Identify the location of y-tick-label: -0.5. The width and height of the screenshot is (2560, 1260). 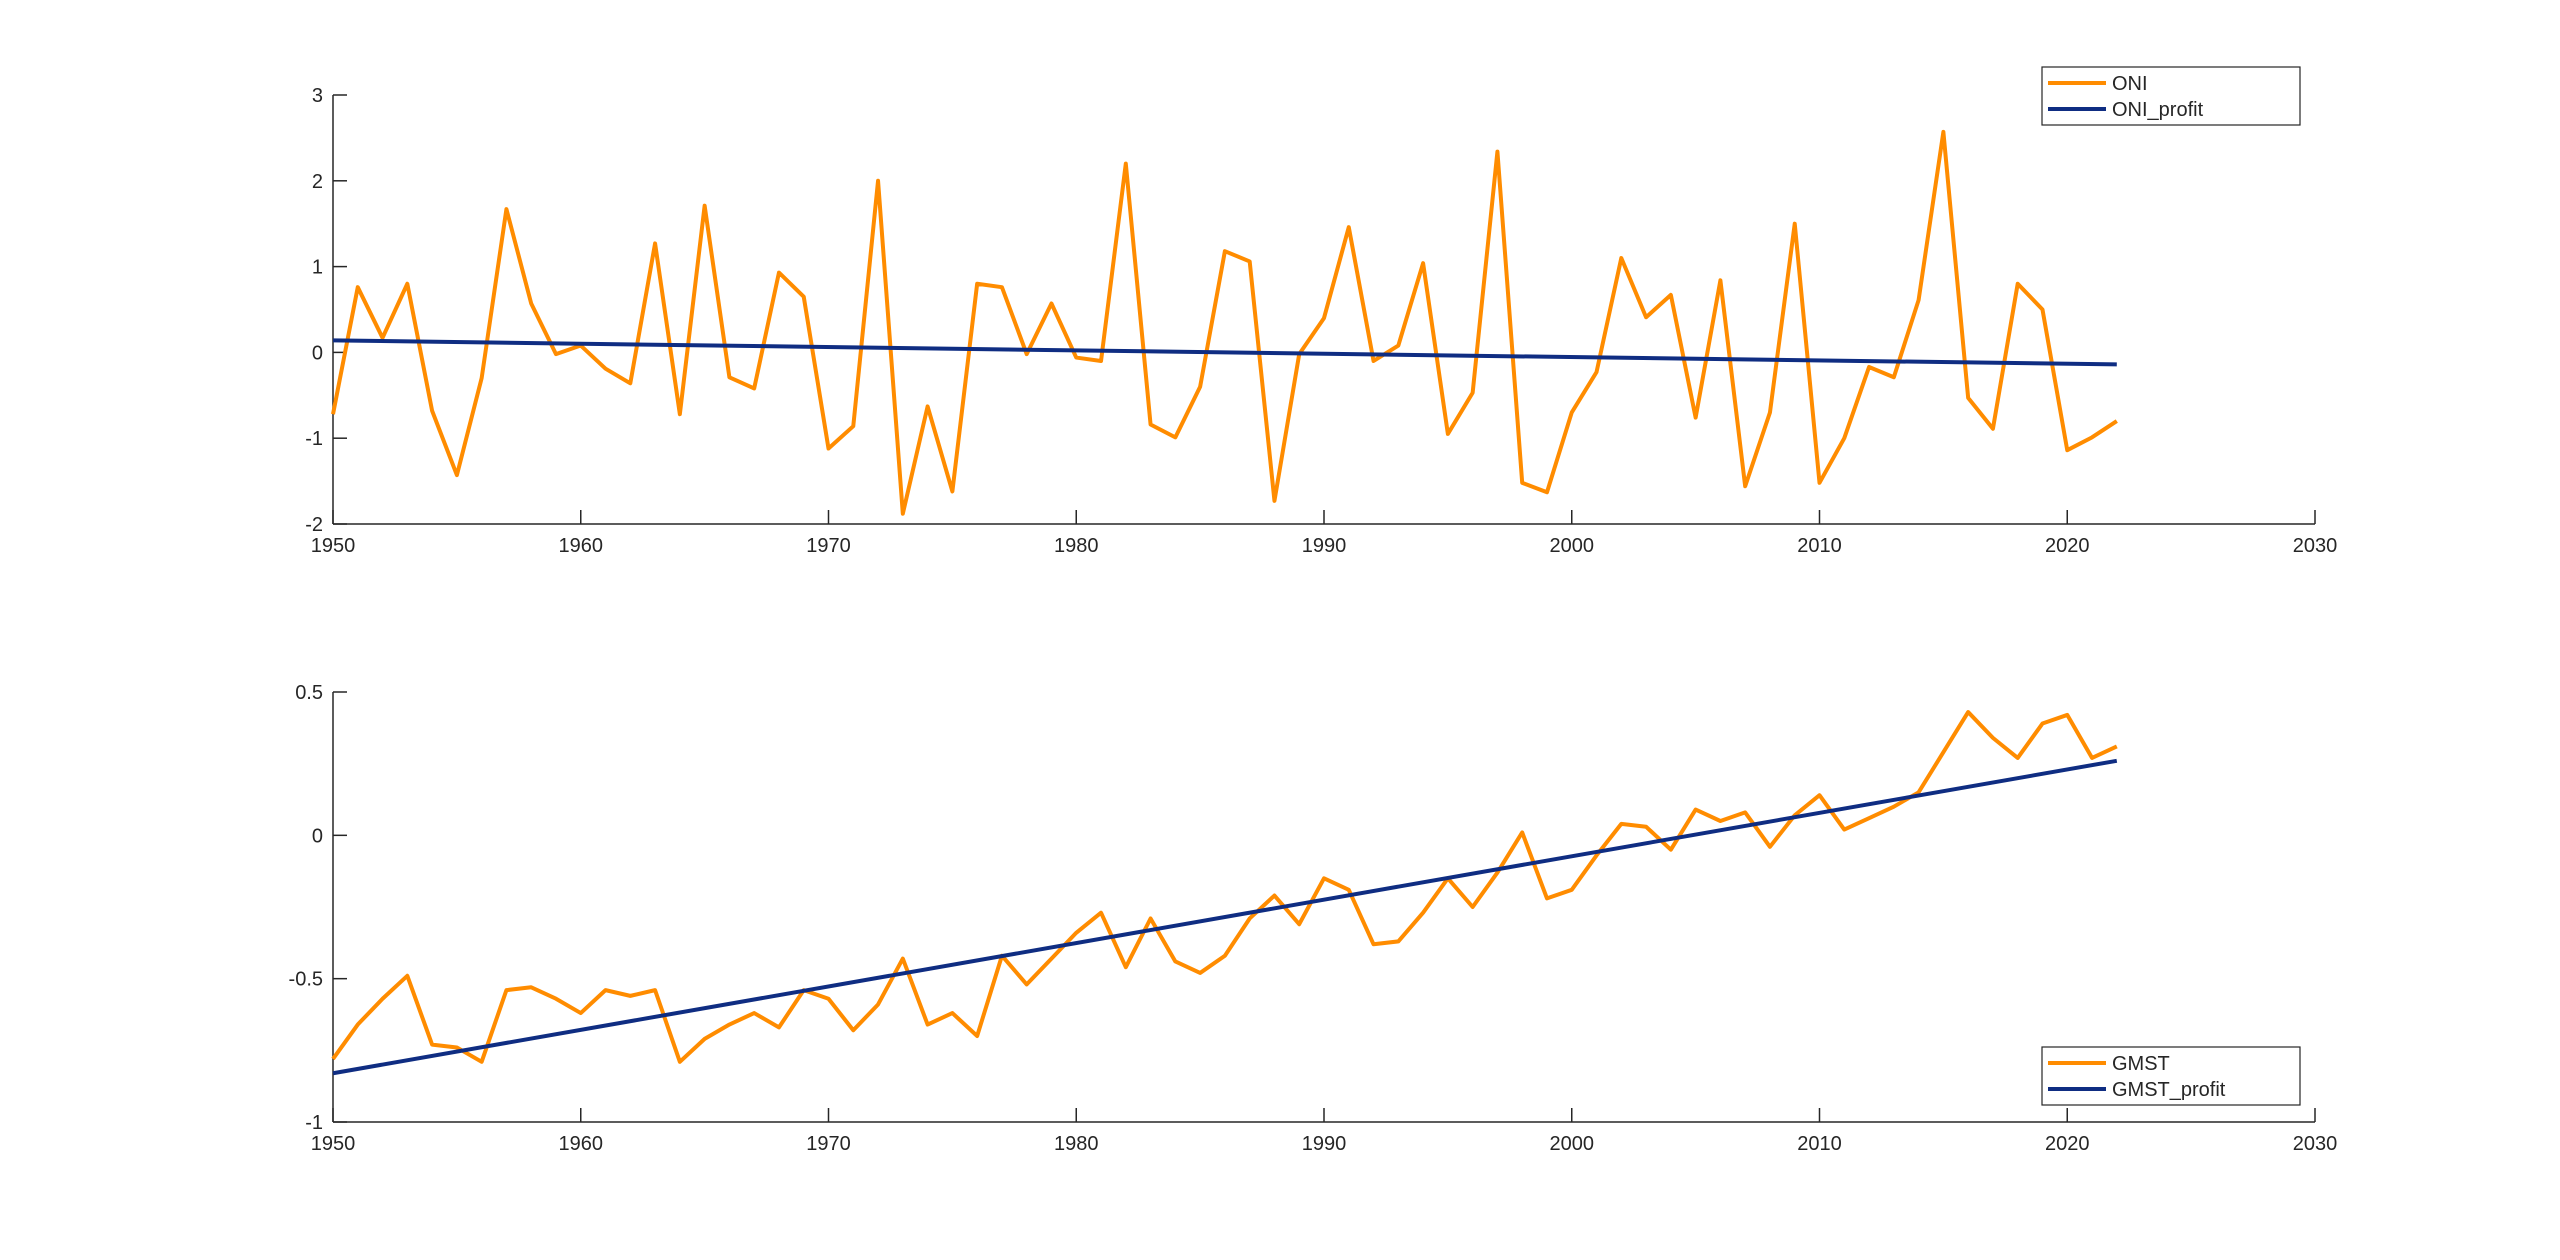
(306, 980).